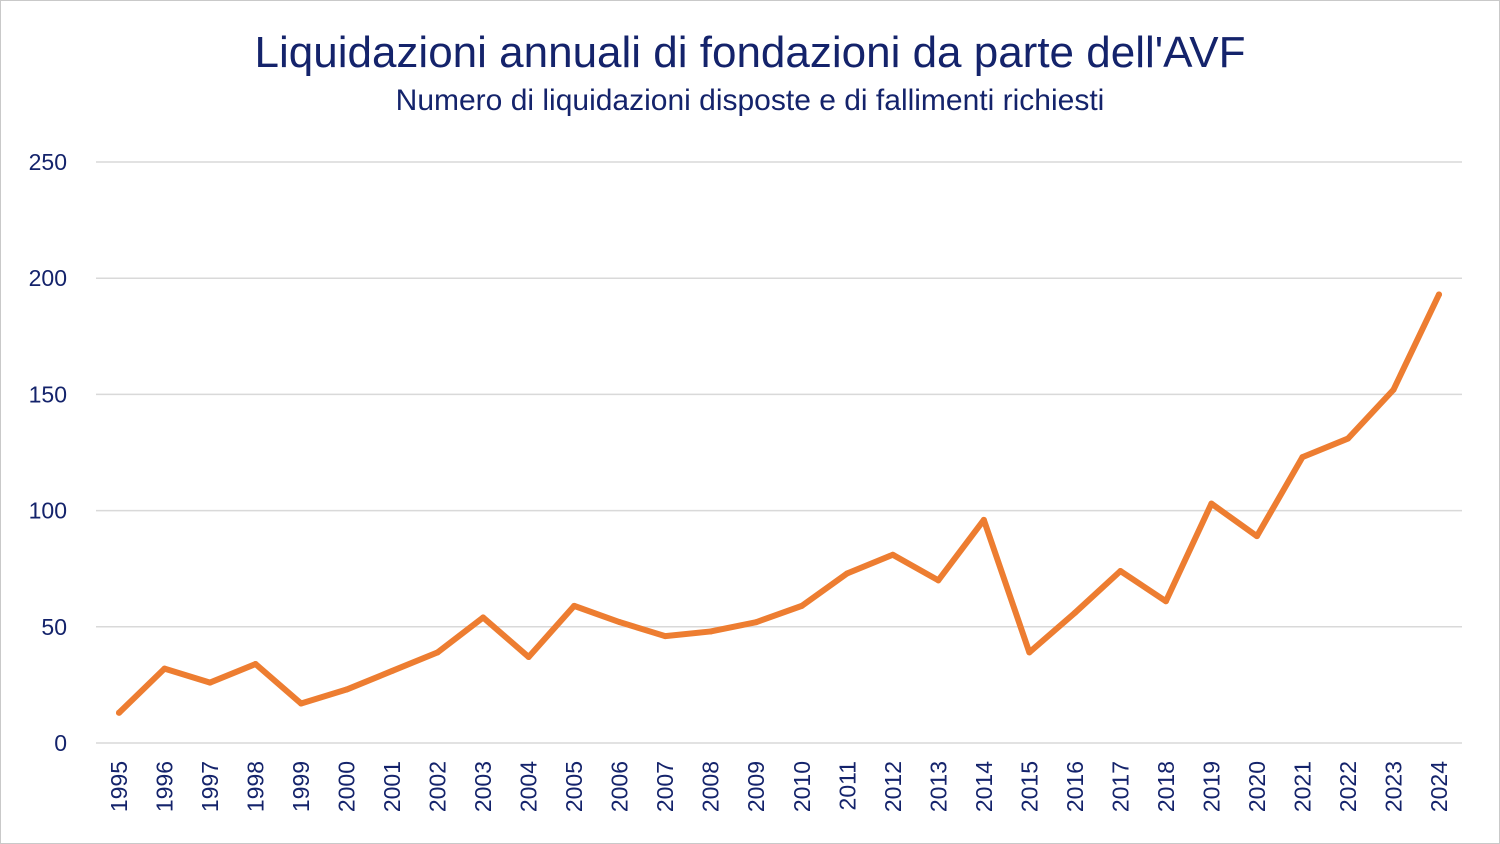 This screenshot has width=1500, height=844. I want to click on y-tick-label: 0, so click(60, 743).